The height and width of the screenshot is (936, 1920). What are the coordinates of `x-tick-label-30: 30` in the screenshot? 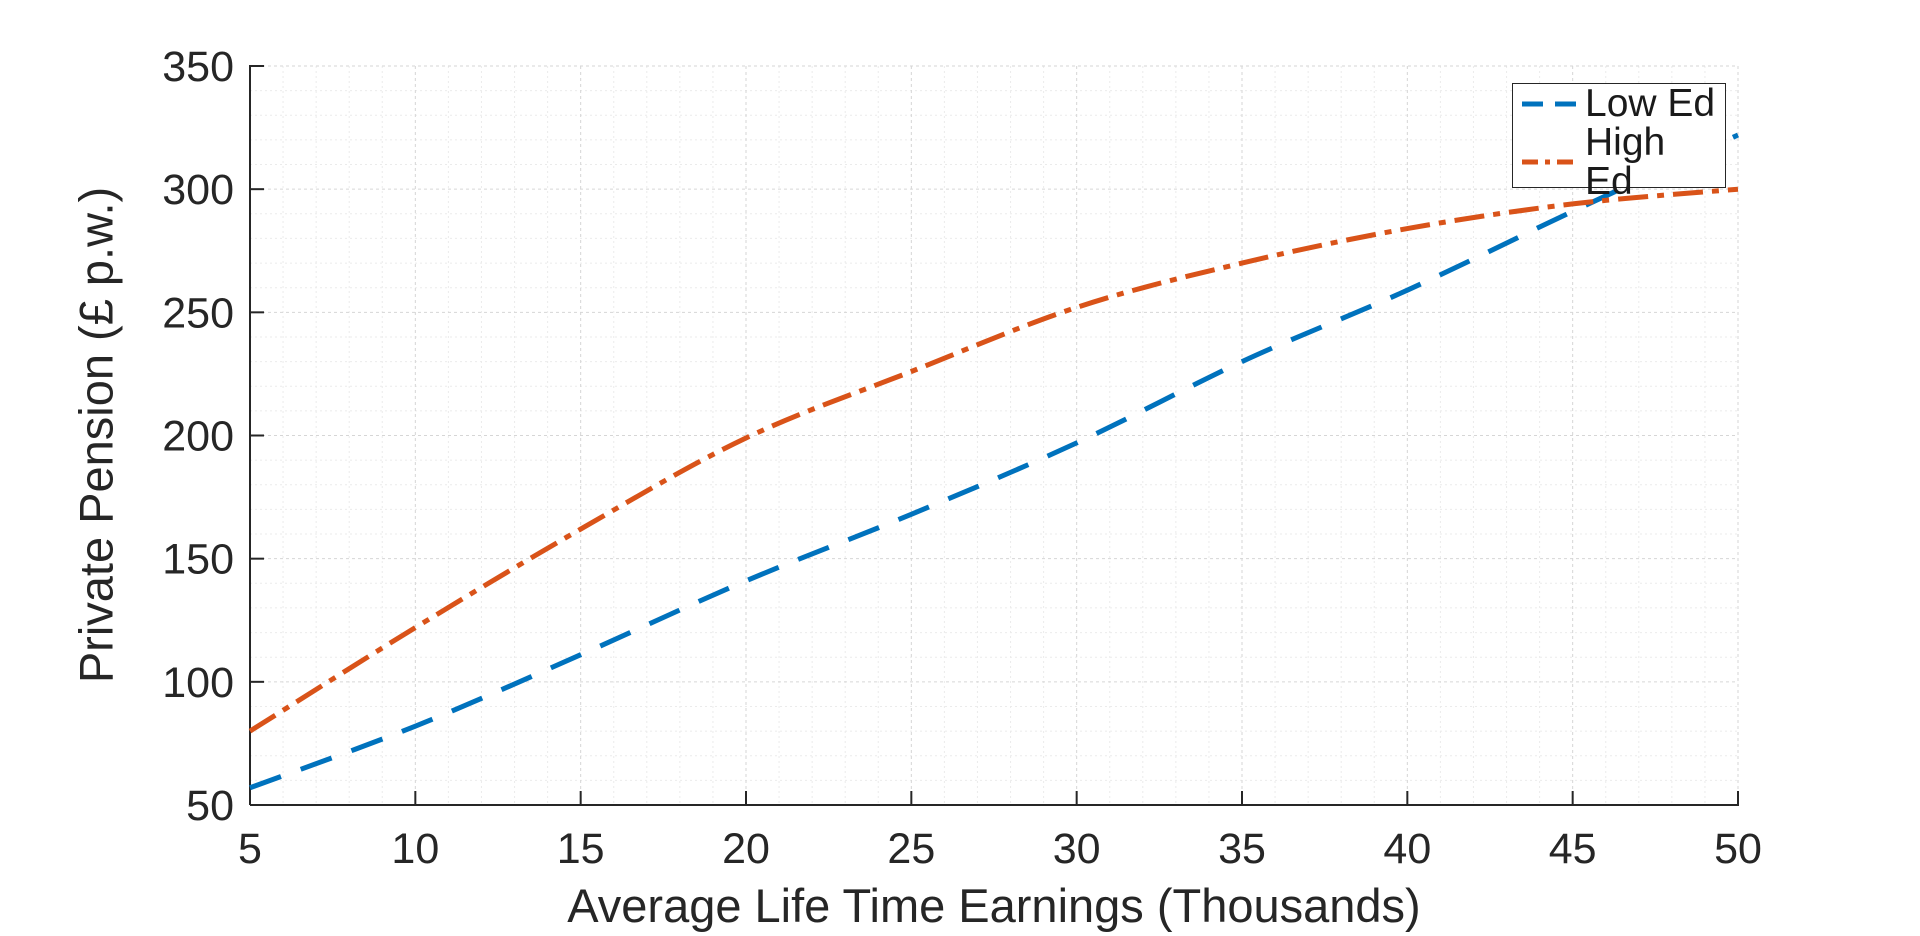 It's located at (1077, 849).